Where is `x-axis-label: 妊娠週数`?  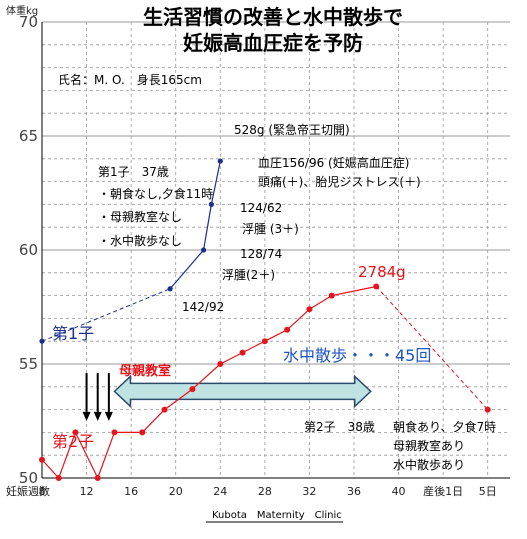 x-axis-label: 妊娠週数 is located at coordinates (28, 491).